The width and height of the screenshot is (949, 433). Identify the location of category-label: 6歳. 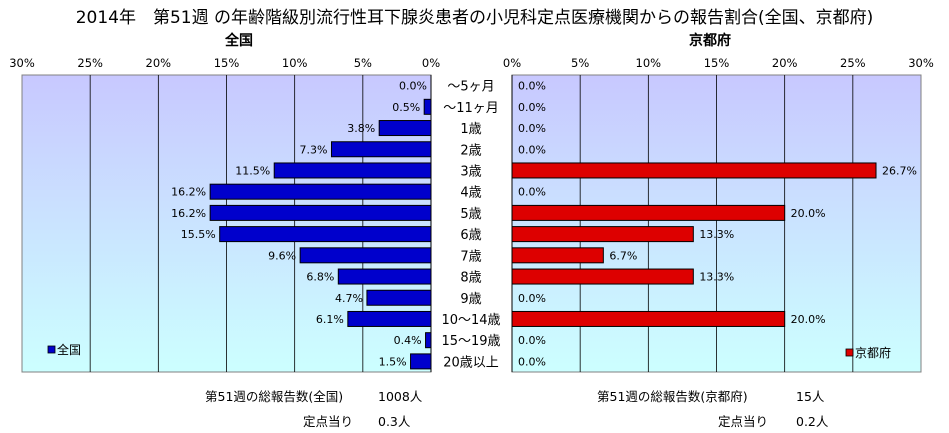
(470, 235).